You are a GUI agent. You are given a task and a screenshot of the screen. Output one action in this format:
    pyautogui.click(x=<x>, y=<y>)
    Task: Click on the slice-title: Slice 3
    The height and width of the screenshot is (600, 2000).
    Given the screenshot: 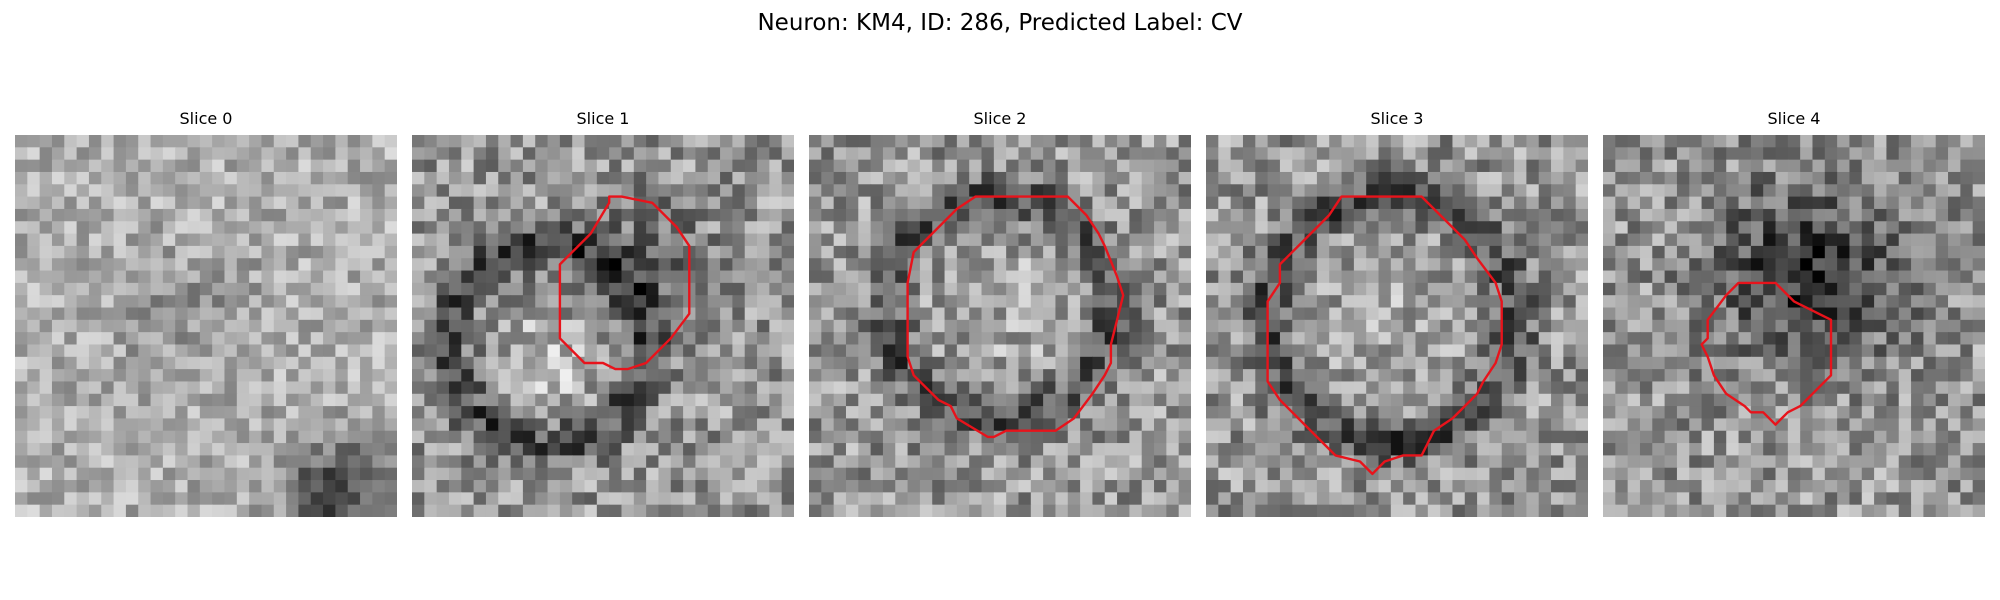 What is the action you would take?
    pyautogui.click(x=1397, y=118)
    